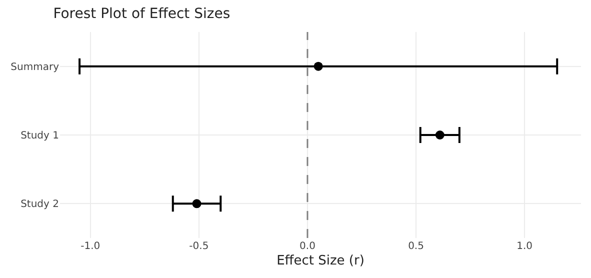 The height and width of the screenshot is (278, 591). What do you see at coordinates (35, 67) in the screenshot?
I see `y-tick-label: Summary` at bounding box center [35, 67].